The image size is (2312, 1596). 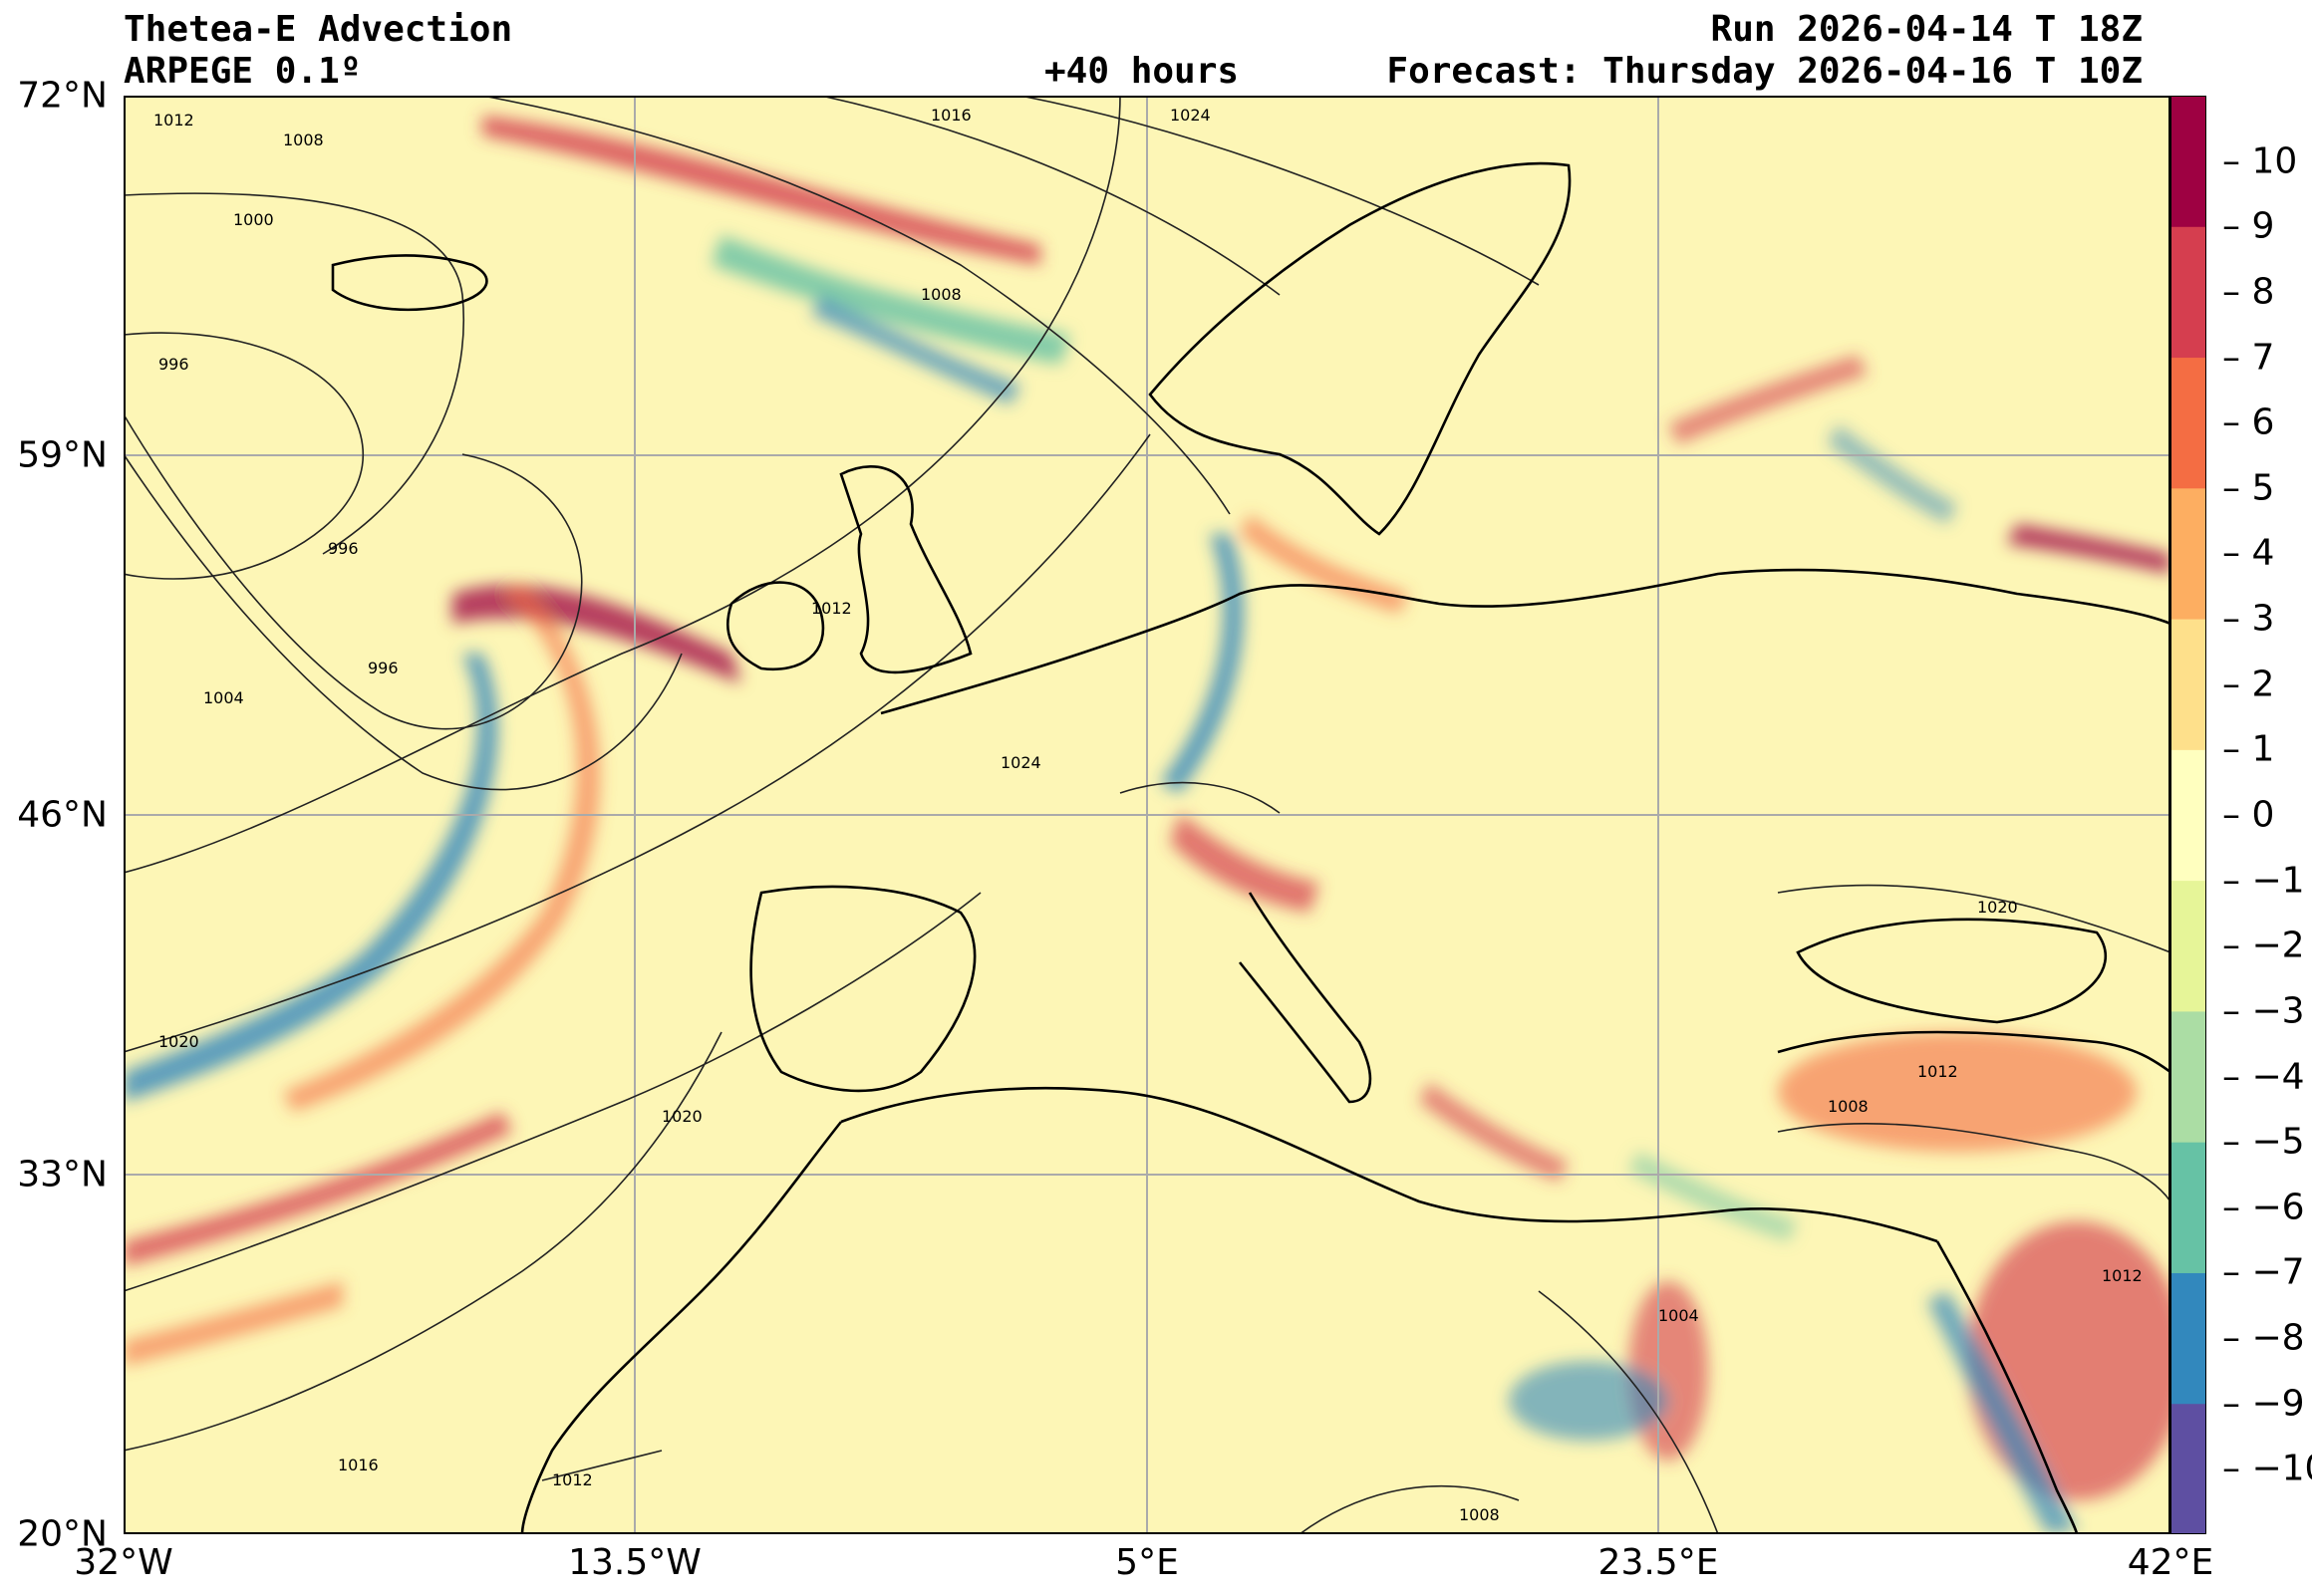 What do you see at coordinates (2263, 1272) in the screenshot?
I see `colorbar-tick-label: – −7` at bounding box center [2263, 1272].